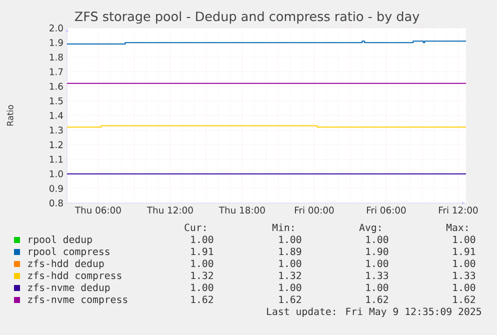 The image size is (497, 335). I want to click on y-tick-label: 1.9, so click(56, 42).